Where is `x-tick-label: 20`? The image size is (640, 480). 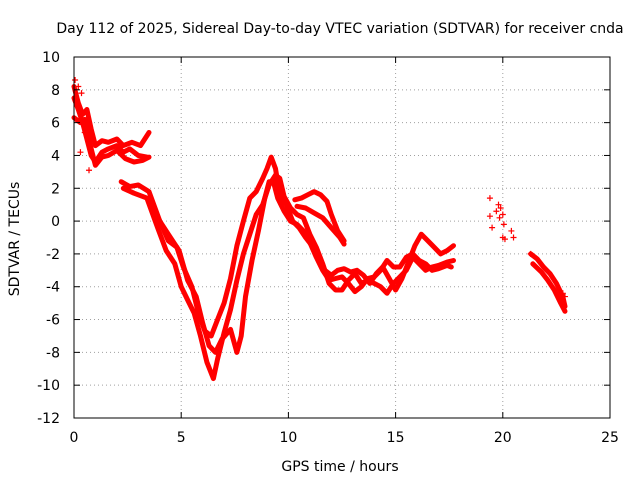
x-tick-label: 20 is located at coordinates (503, 438).